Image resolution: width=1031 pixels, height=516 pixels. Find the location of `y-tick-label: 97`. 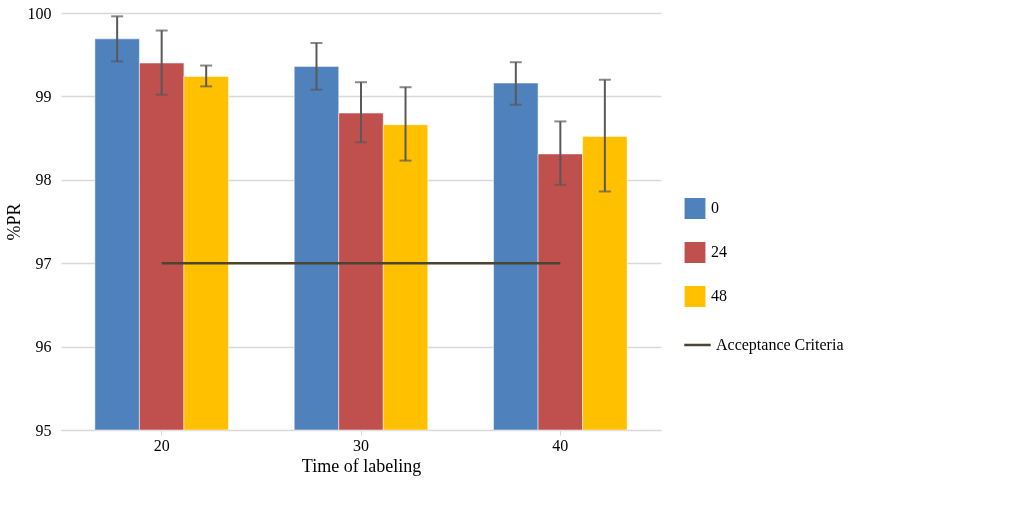

y-tick-label: 97 is located at coordinates (43, 263).